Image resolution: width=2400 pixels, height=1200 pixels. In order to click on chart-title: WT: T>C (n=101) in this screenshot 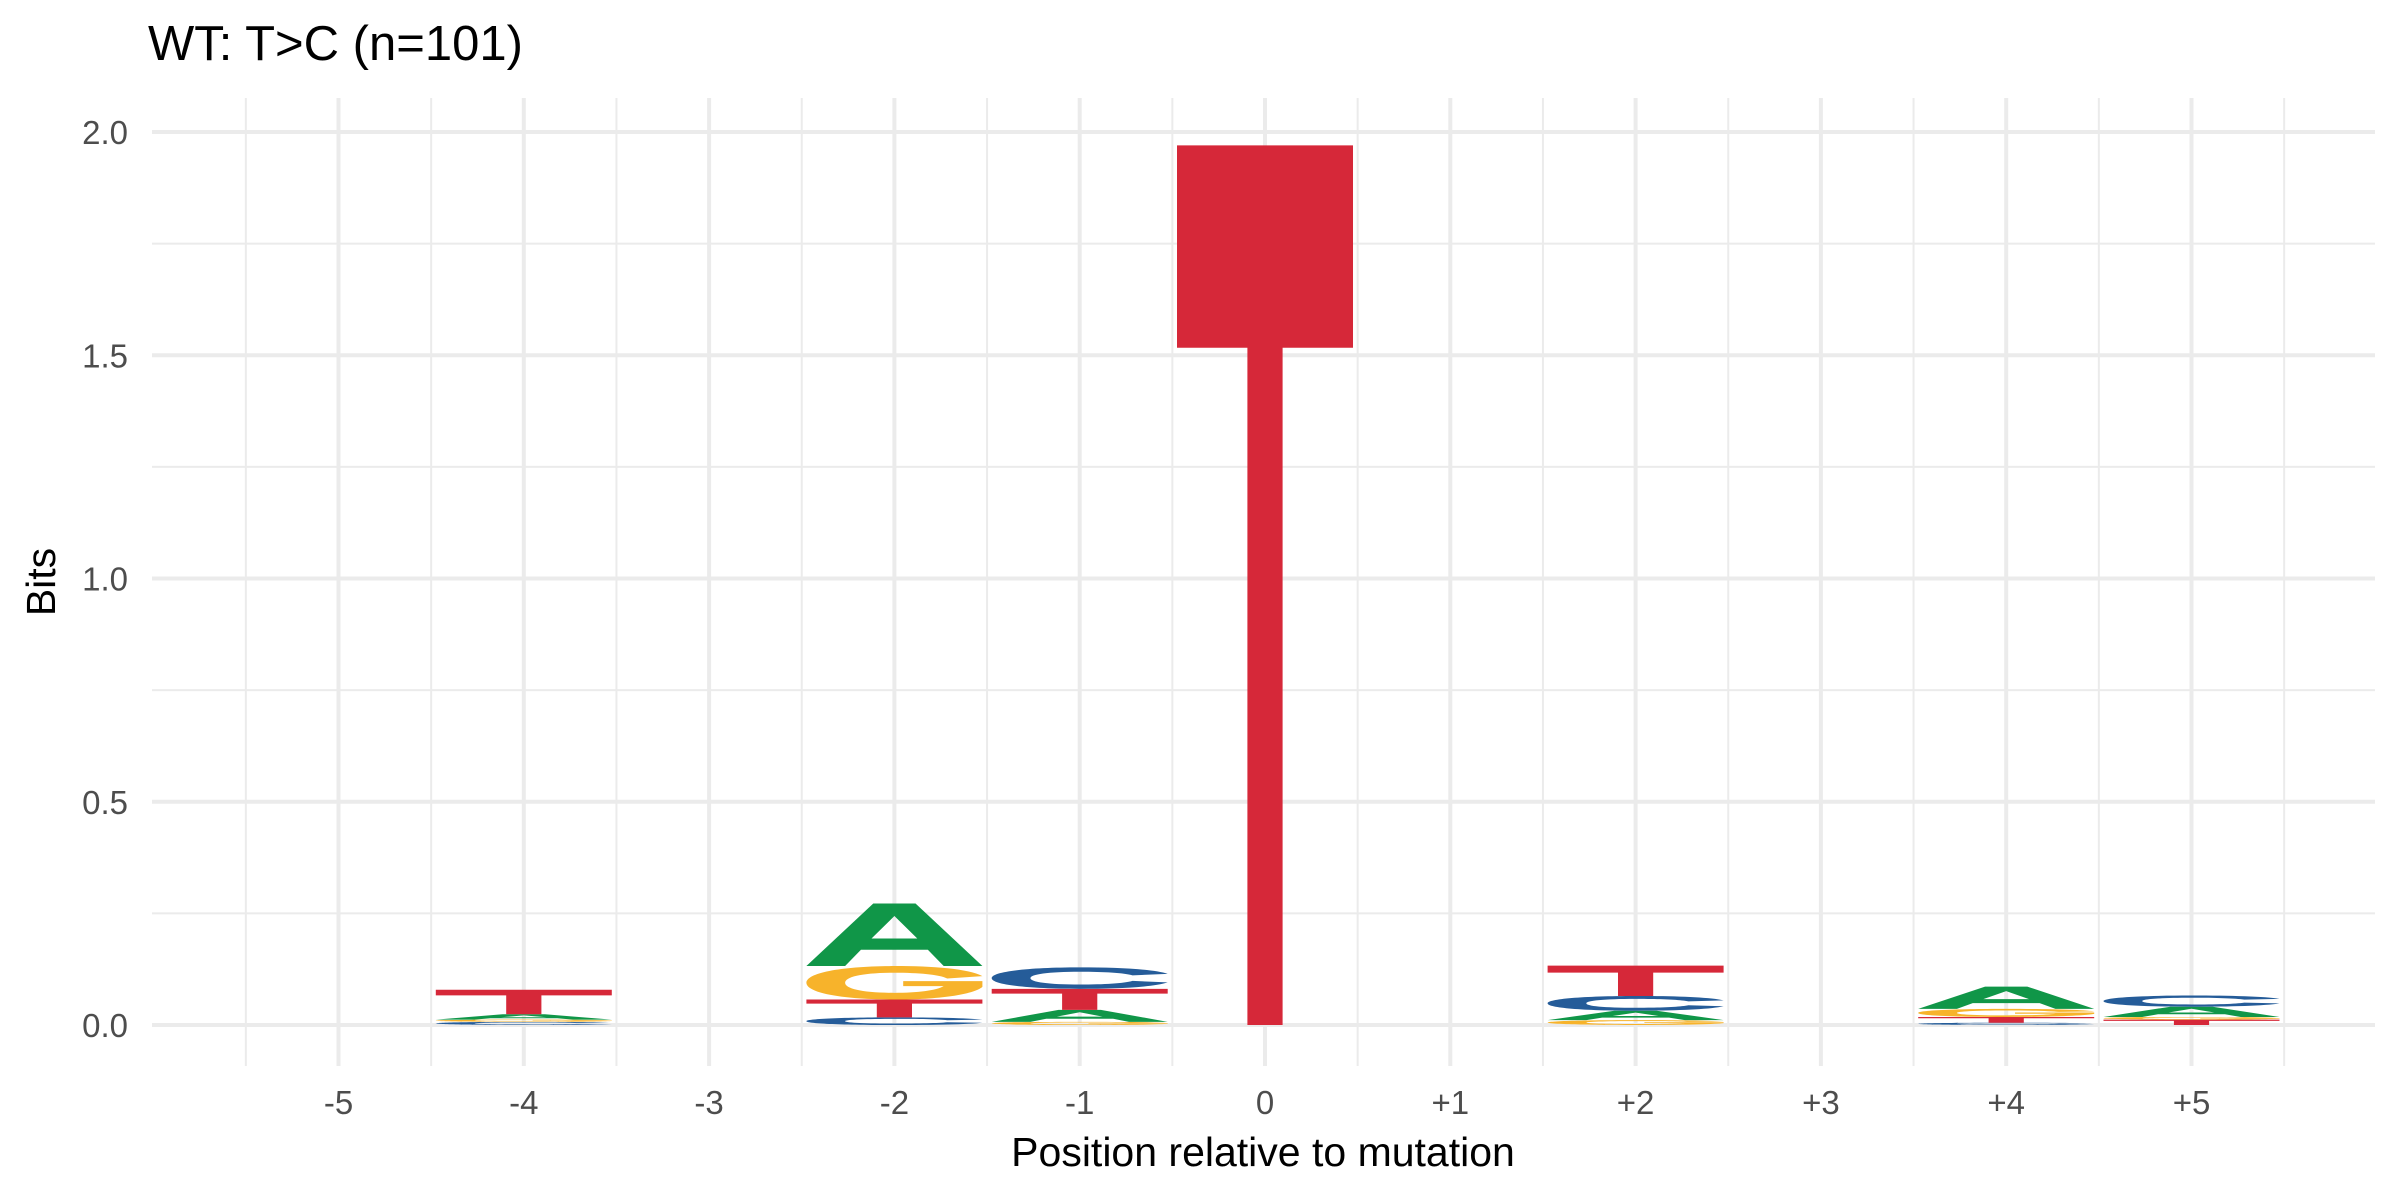, I will do `click(335, 44)`.